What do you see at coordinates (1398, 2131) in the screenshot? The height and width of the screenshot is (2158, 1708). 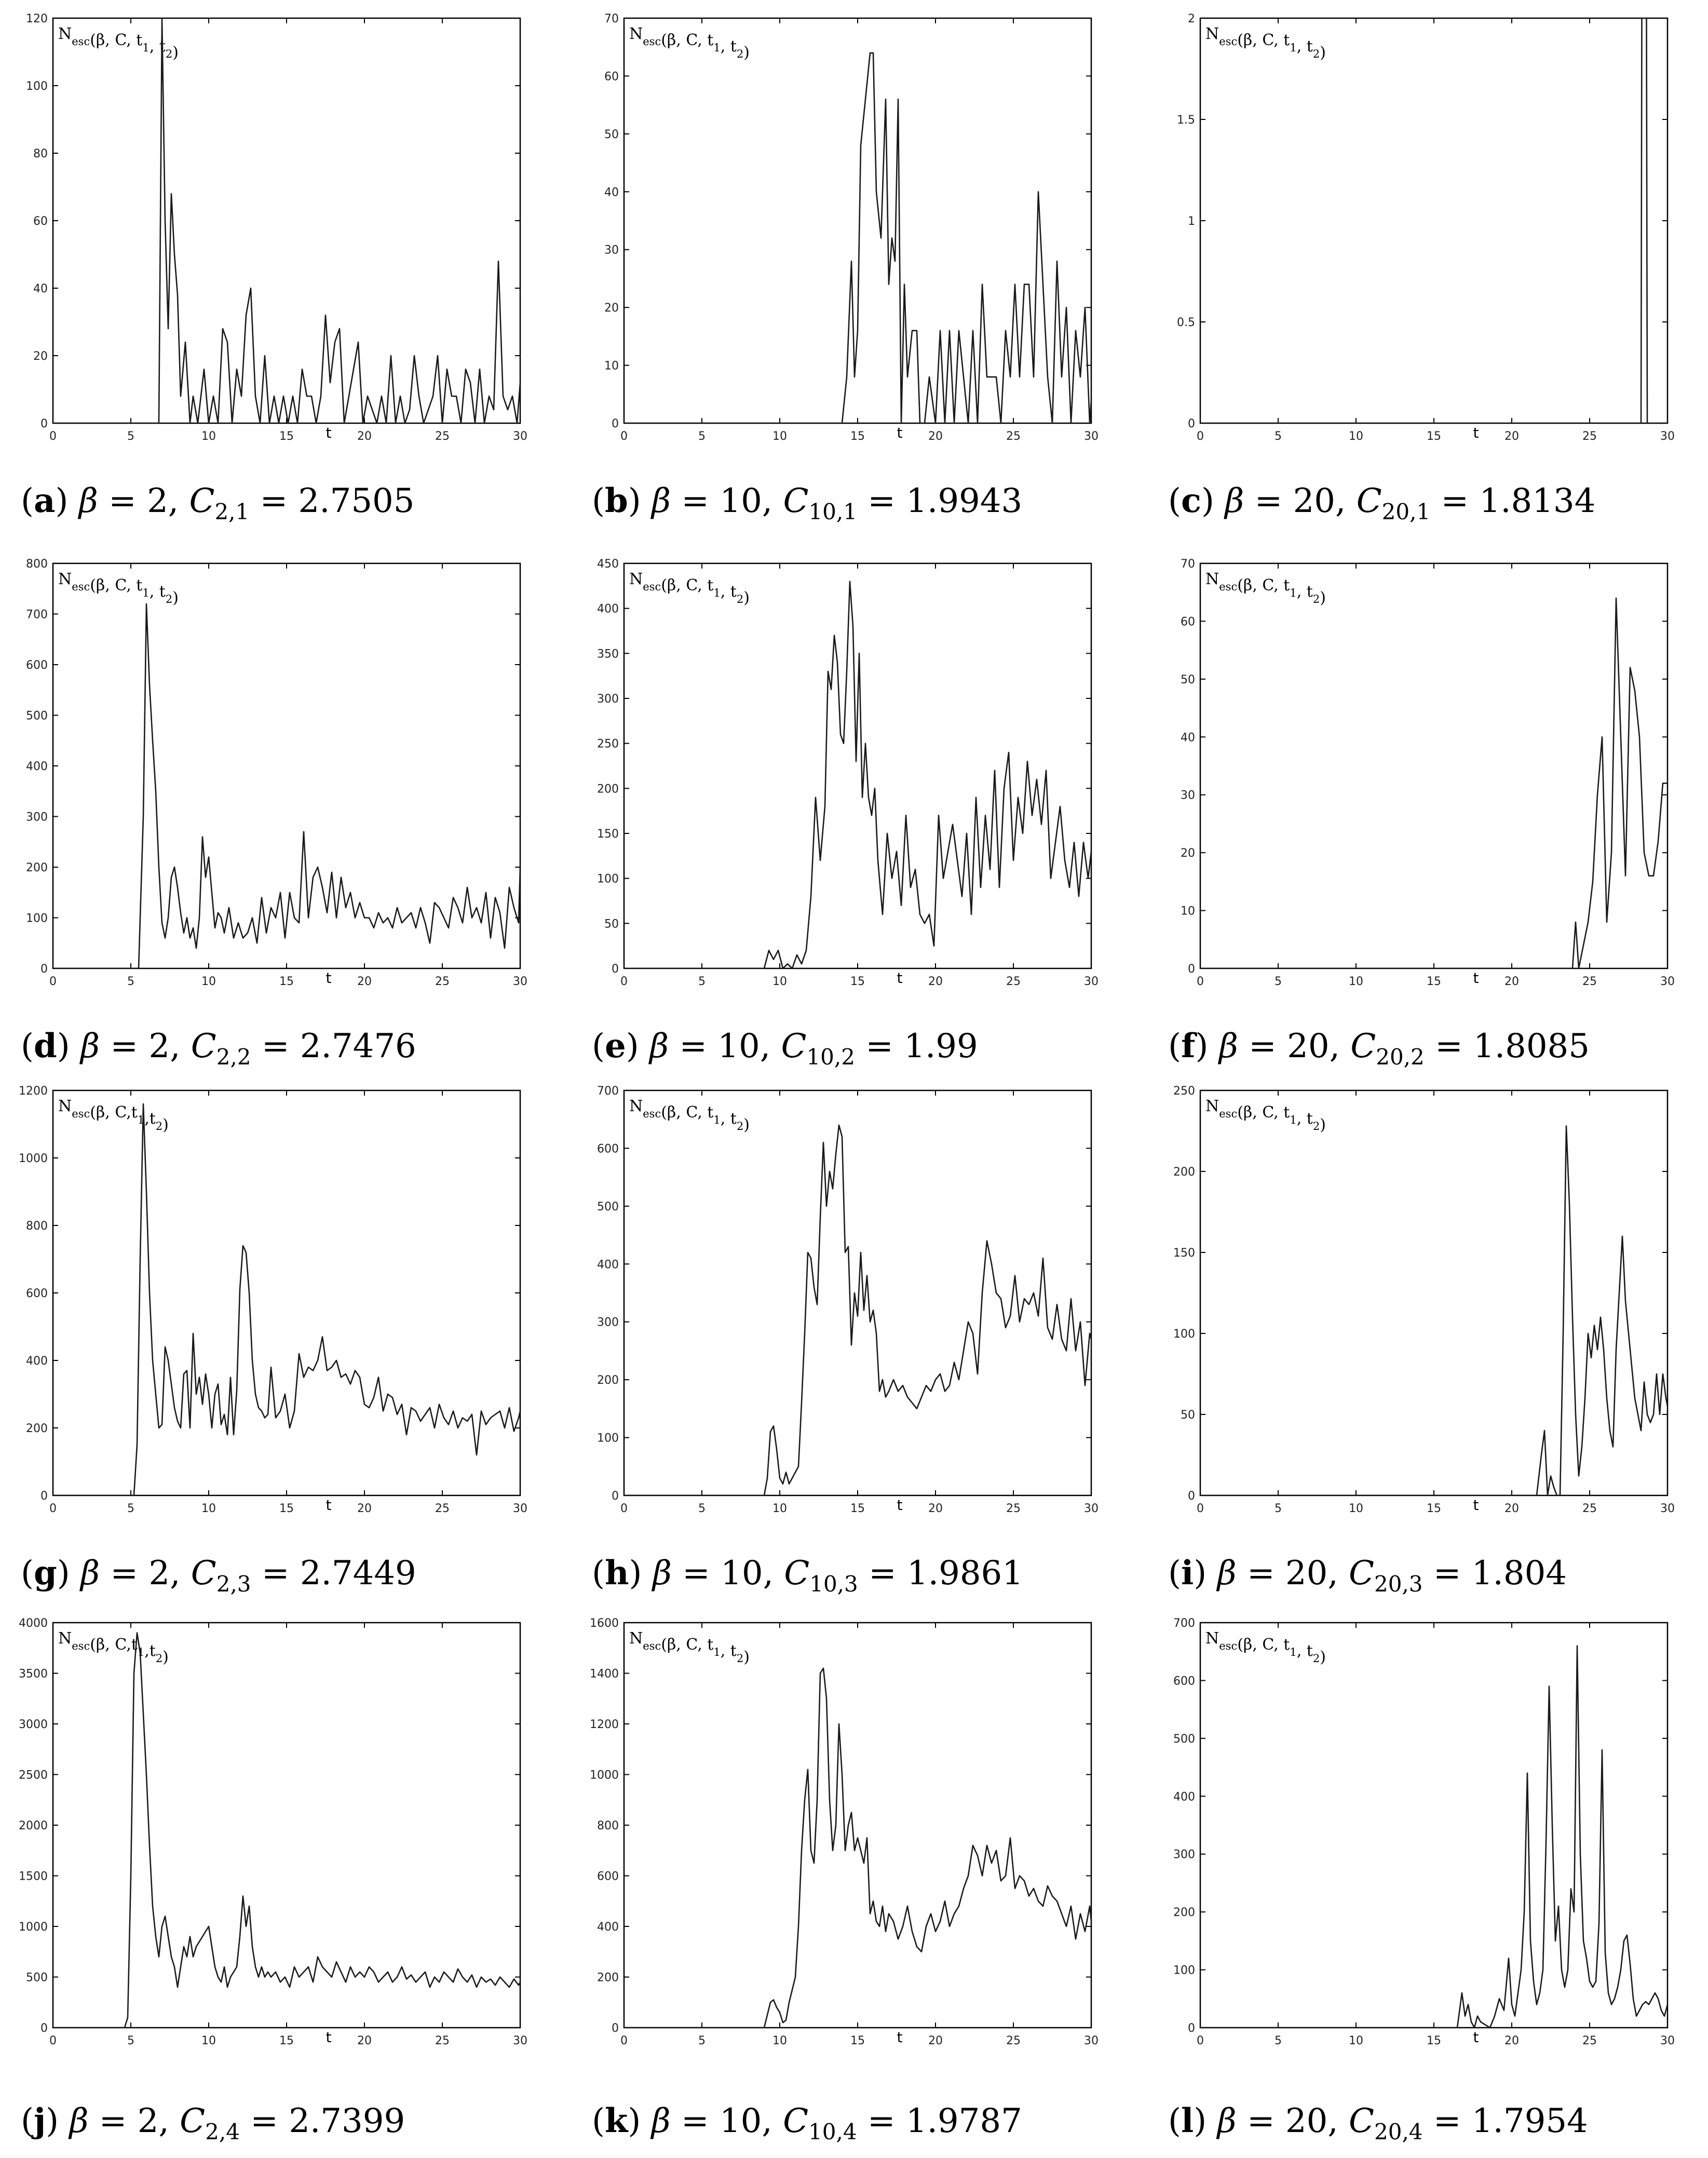 I see `caption-c-subscript: 20,4` at bounding box center [1398, 2131].